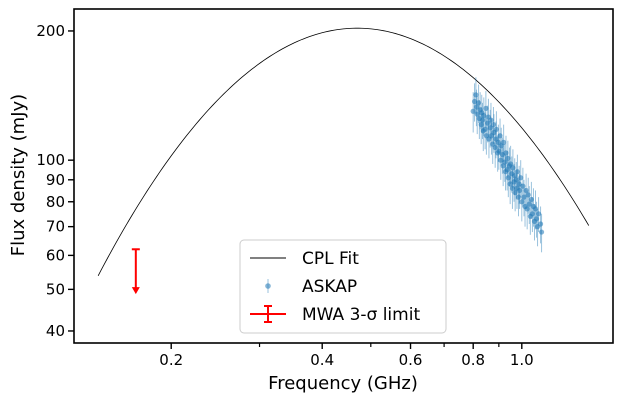 The height and width of the screenshot is (406, 622). Describe the element at coordinates (330, 259) in the screenshot. I see `legend-entry-label: CPL Fit` at that location.